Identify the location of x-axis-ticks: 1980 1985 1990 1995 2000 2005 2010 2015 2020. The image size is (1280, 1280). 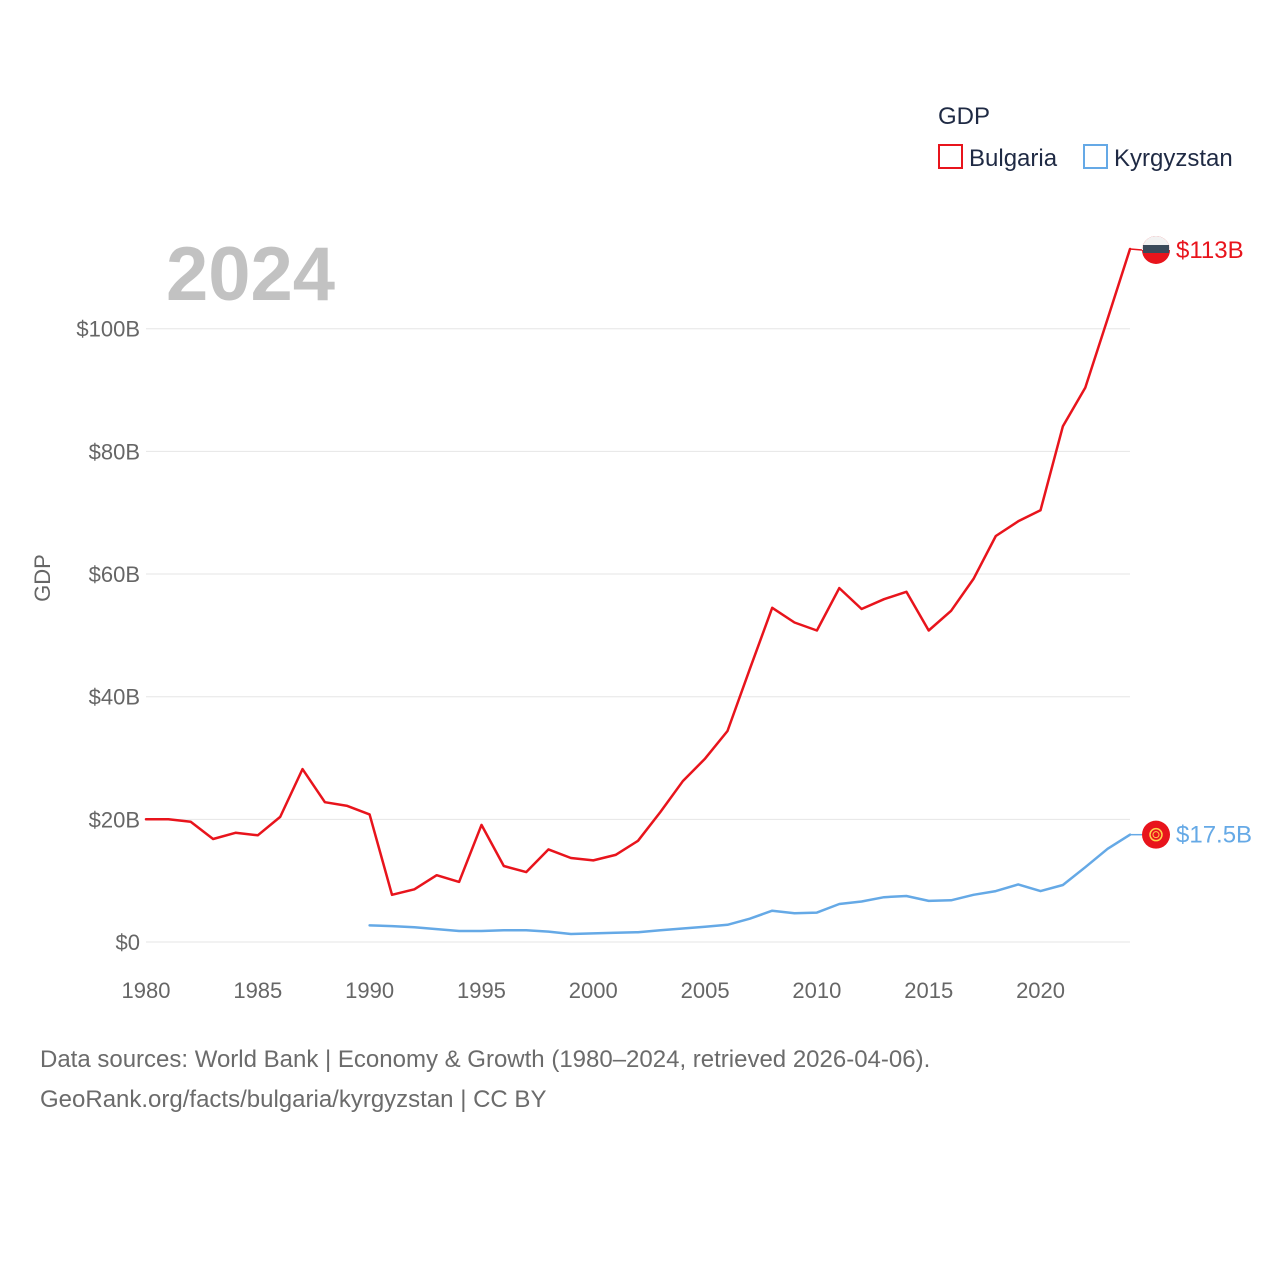
(593, 990).